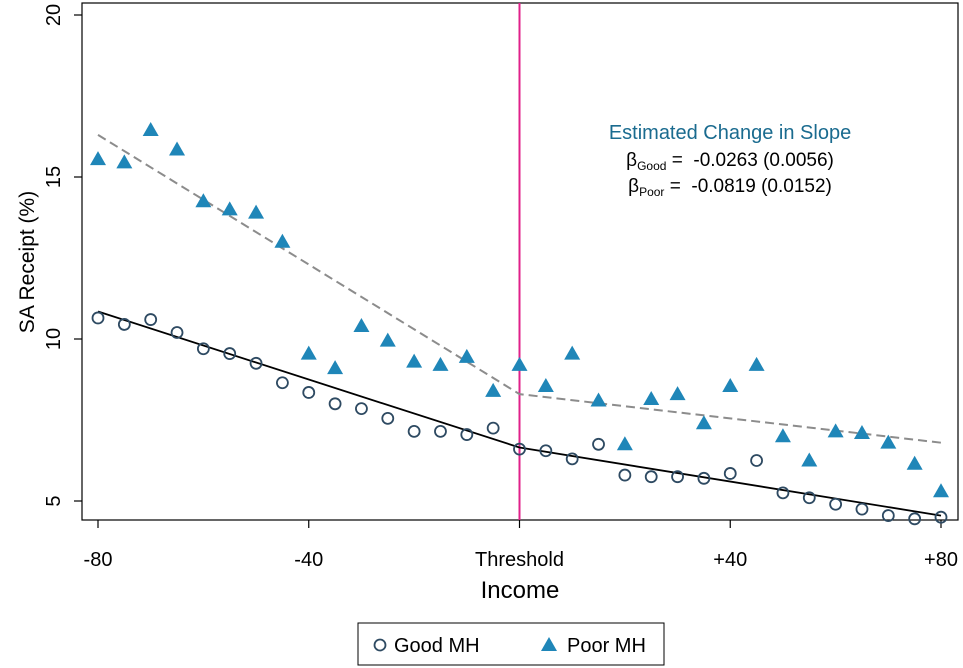  Describe the element at coordinates (606, 646) in the screenshot. I see `legend-poor-mh-label: Poor MH` at that location.